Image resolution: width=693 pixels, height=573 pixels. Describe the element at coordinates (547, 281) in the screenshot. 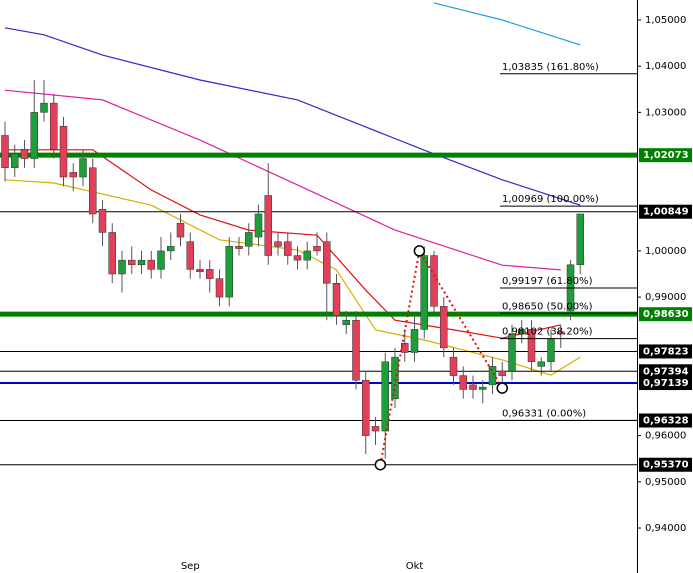

I see `fib-label: 0,99197 (61.80%)` at that location.